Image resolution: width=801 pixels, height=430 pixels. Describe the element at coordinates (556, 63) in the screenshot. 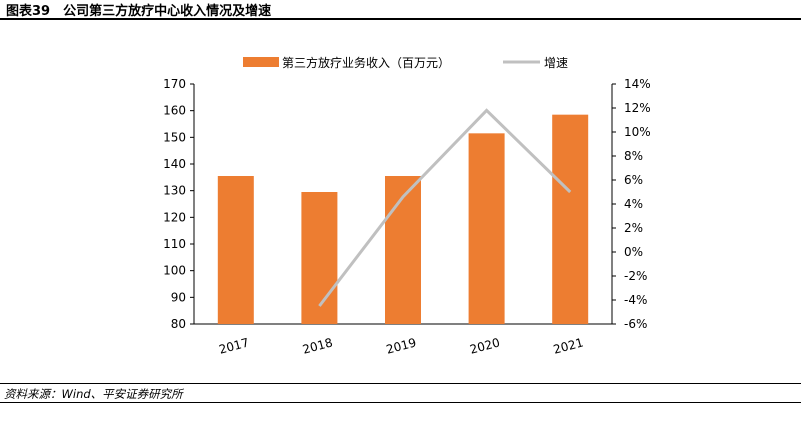

I see `legend-label-line: 增速` at that location.